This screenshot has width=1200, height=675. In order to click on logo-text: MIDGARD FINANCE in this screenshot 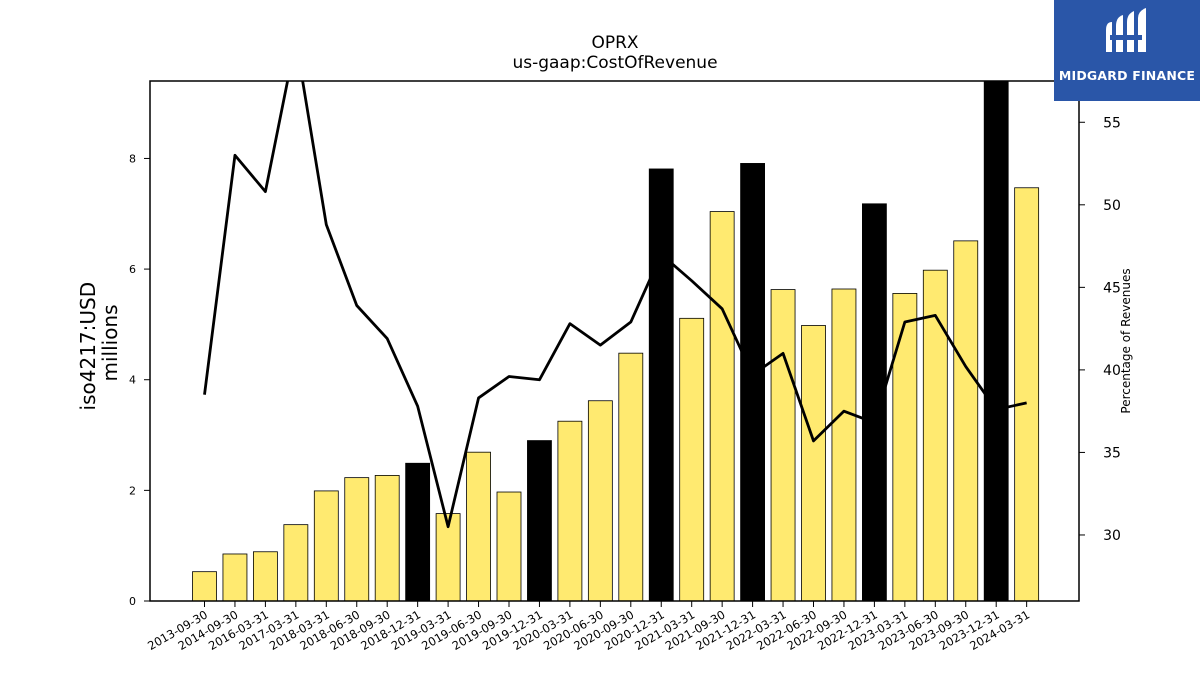, I will do `click(1127, 75)`.